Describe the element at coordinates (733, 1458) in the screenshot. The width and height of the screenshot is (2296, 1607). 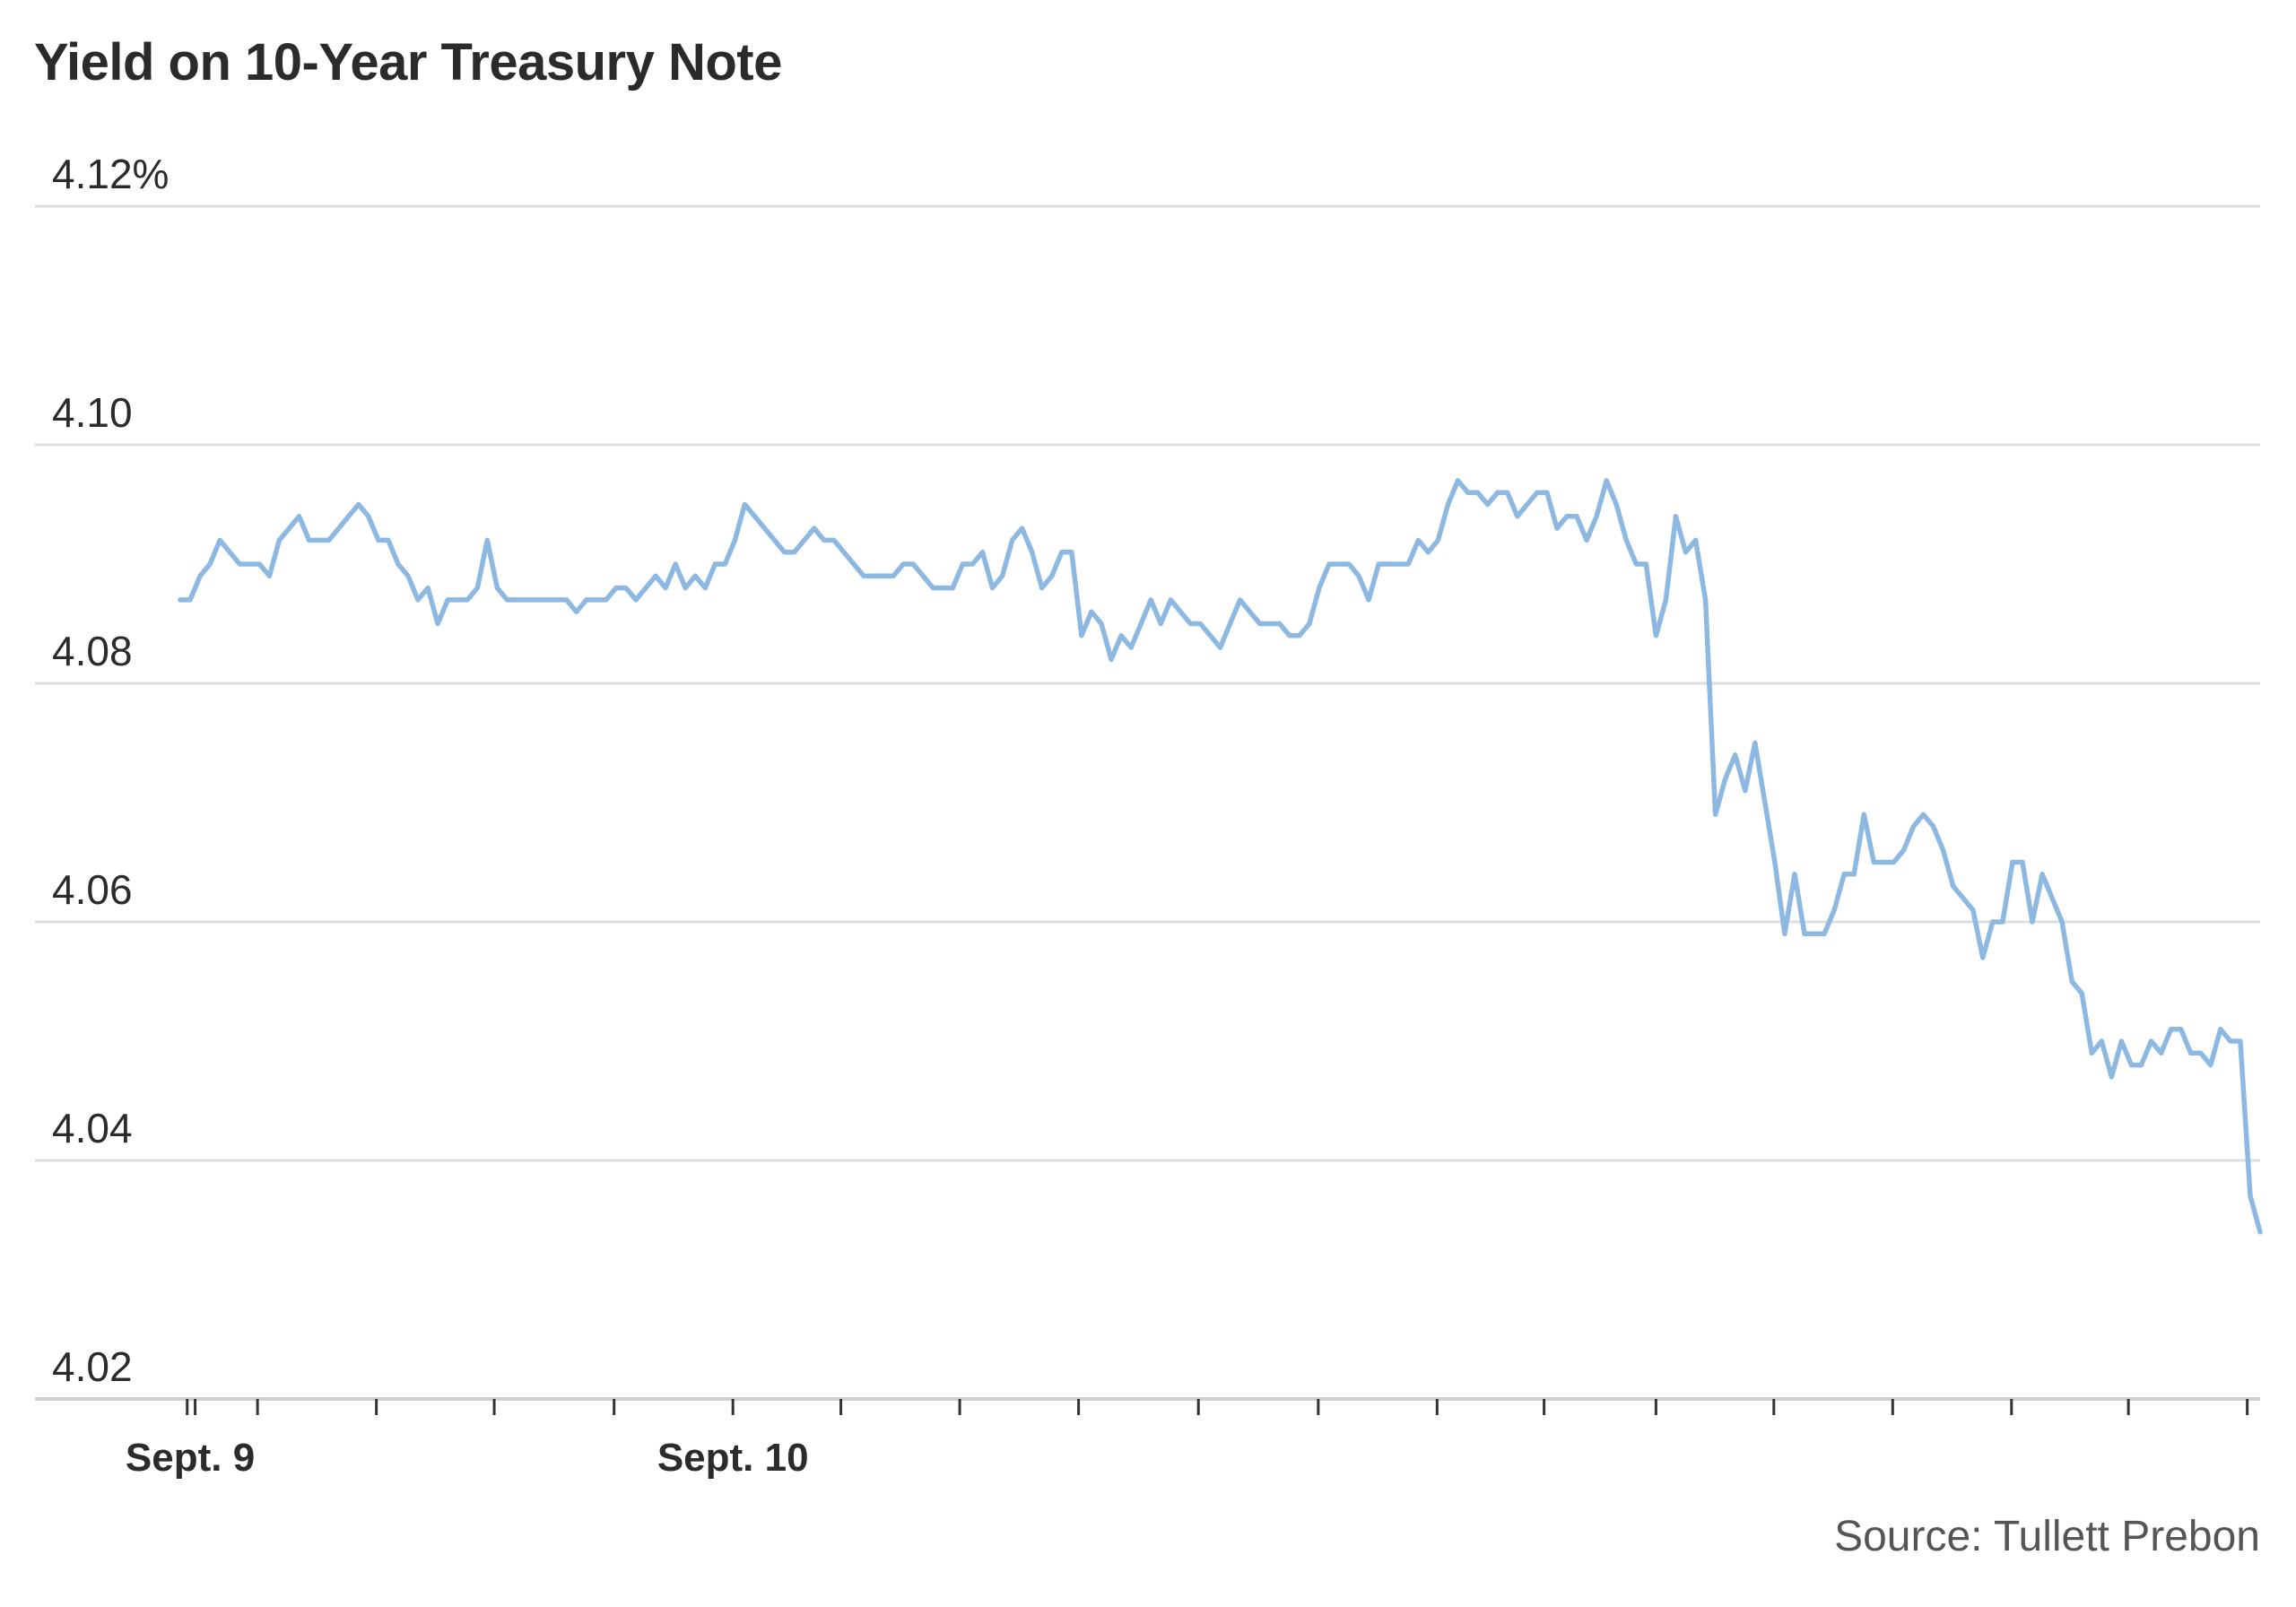
I see `x-tick-label: Sept. 10` at that location.